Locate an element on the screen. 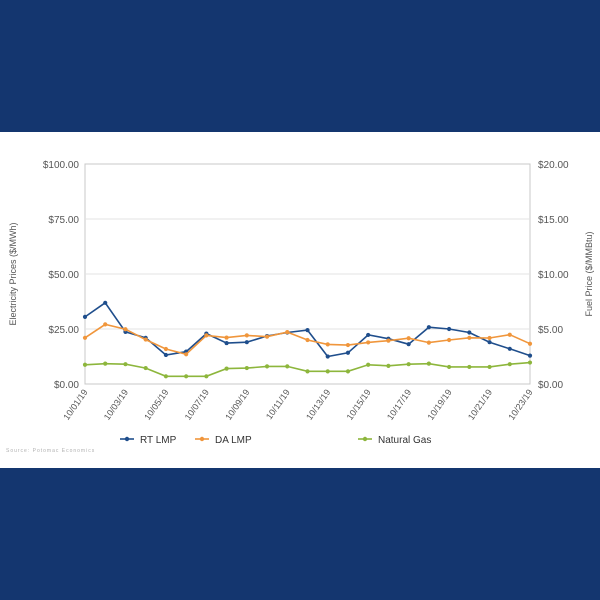 This screenshot has width=600, height=600. y-tick-left: $75.00 is located at coordinates (63, 220).